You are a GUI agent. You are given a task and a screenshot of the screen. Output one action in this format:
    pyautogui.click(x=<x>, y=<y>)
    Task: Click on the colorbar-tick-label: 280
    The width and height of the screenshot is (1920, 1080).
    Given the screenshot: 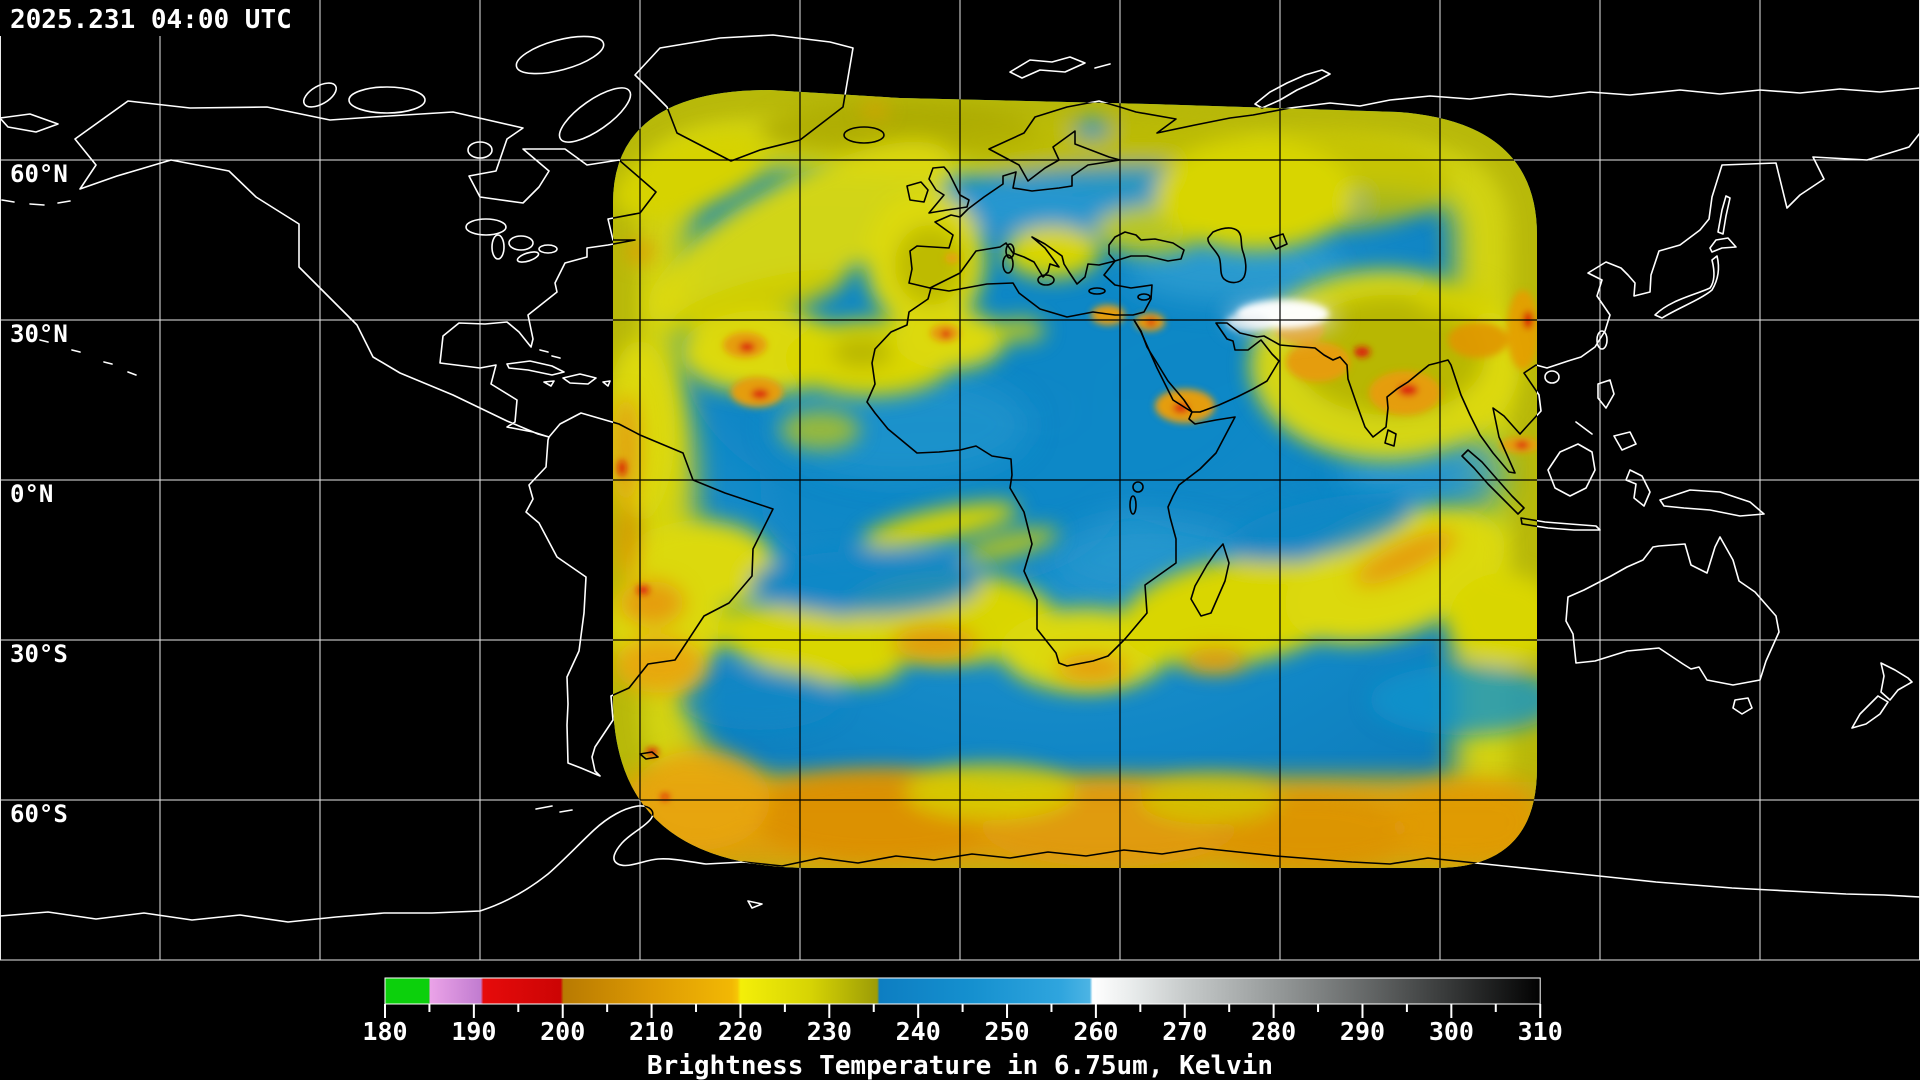 What is the action you would take?
    pyautogui.click(x=1273, y=1031)
    